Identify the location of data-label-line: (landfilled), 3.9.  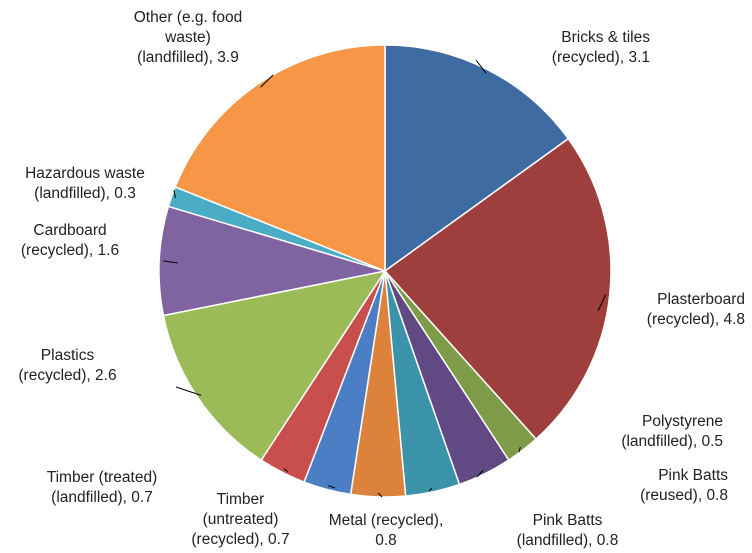
(188, 57).